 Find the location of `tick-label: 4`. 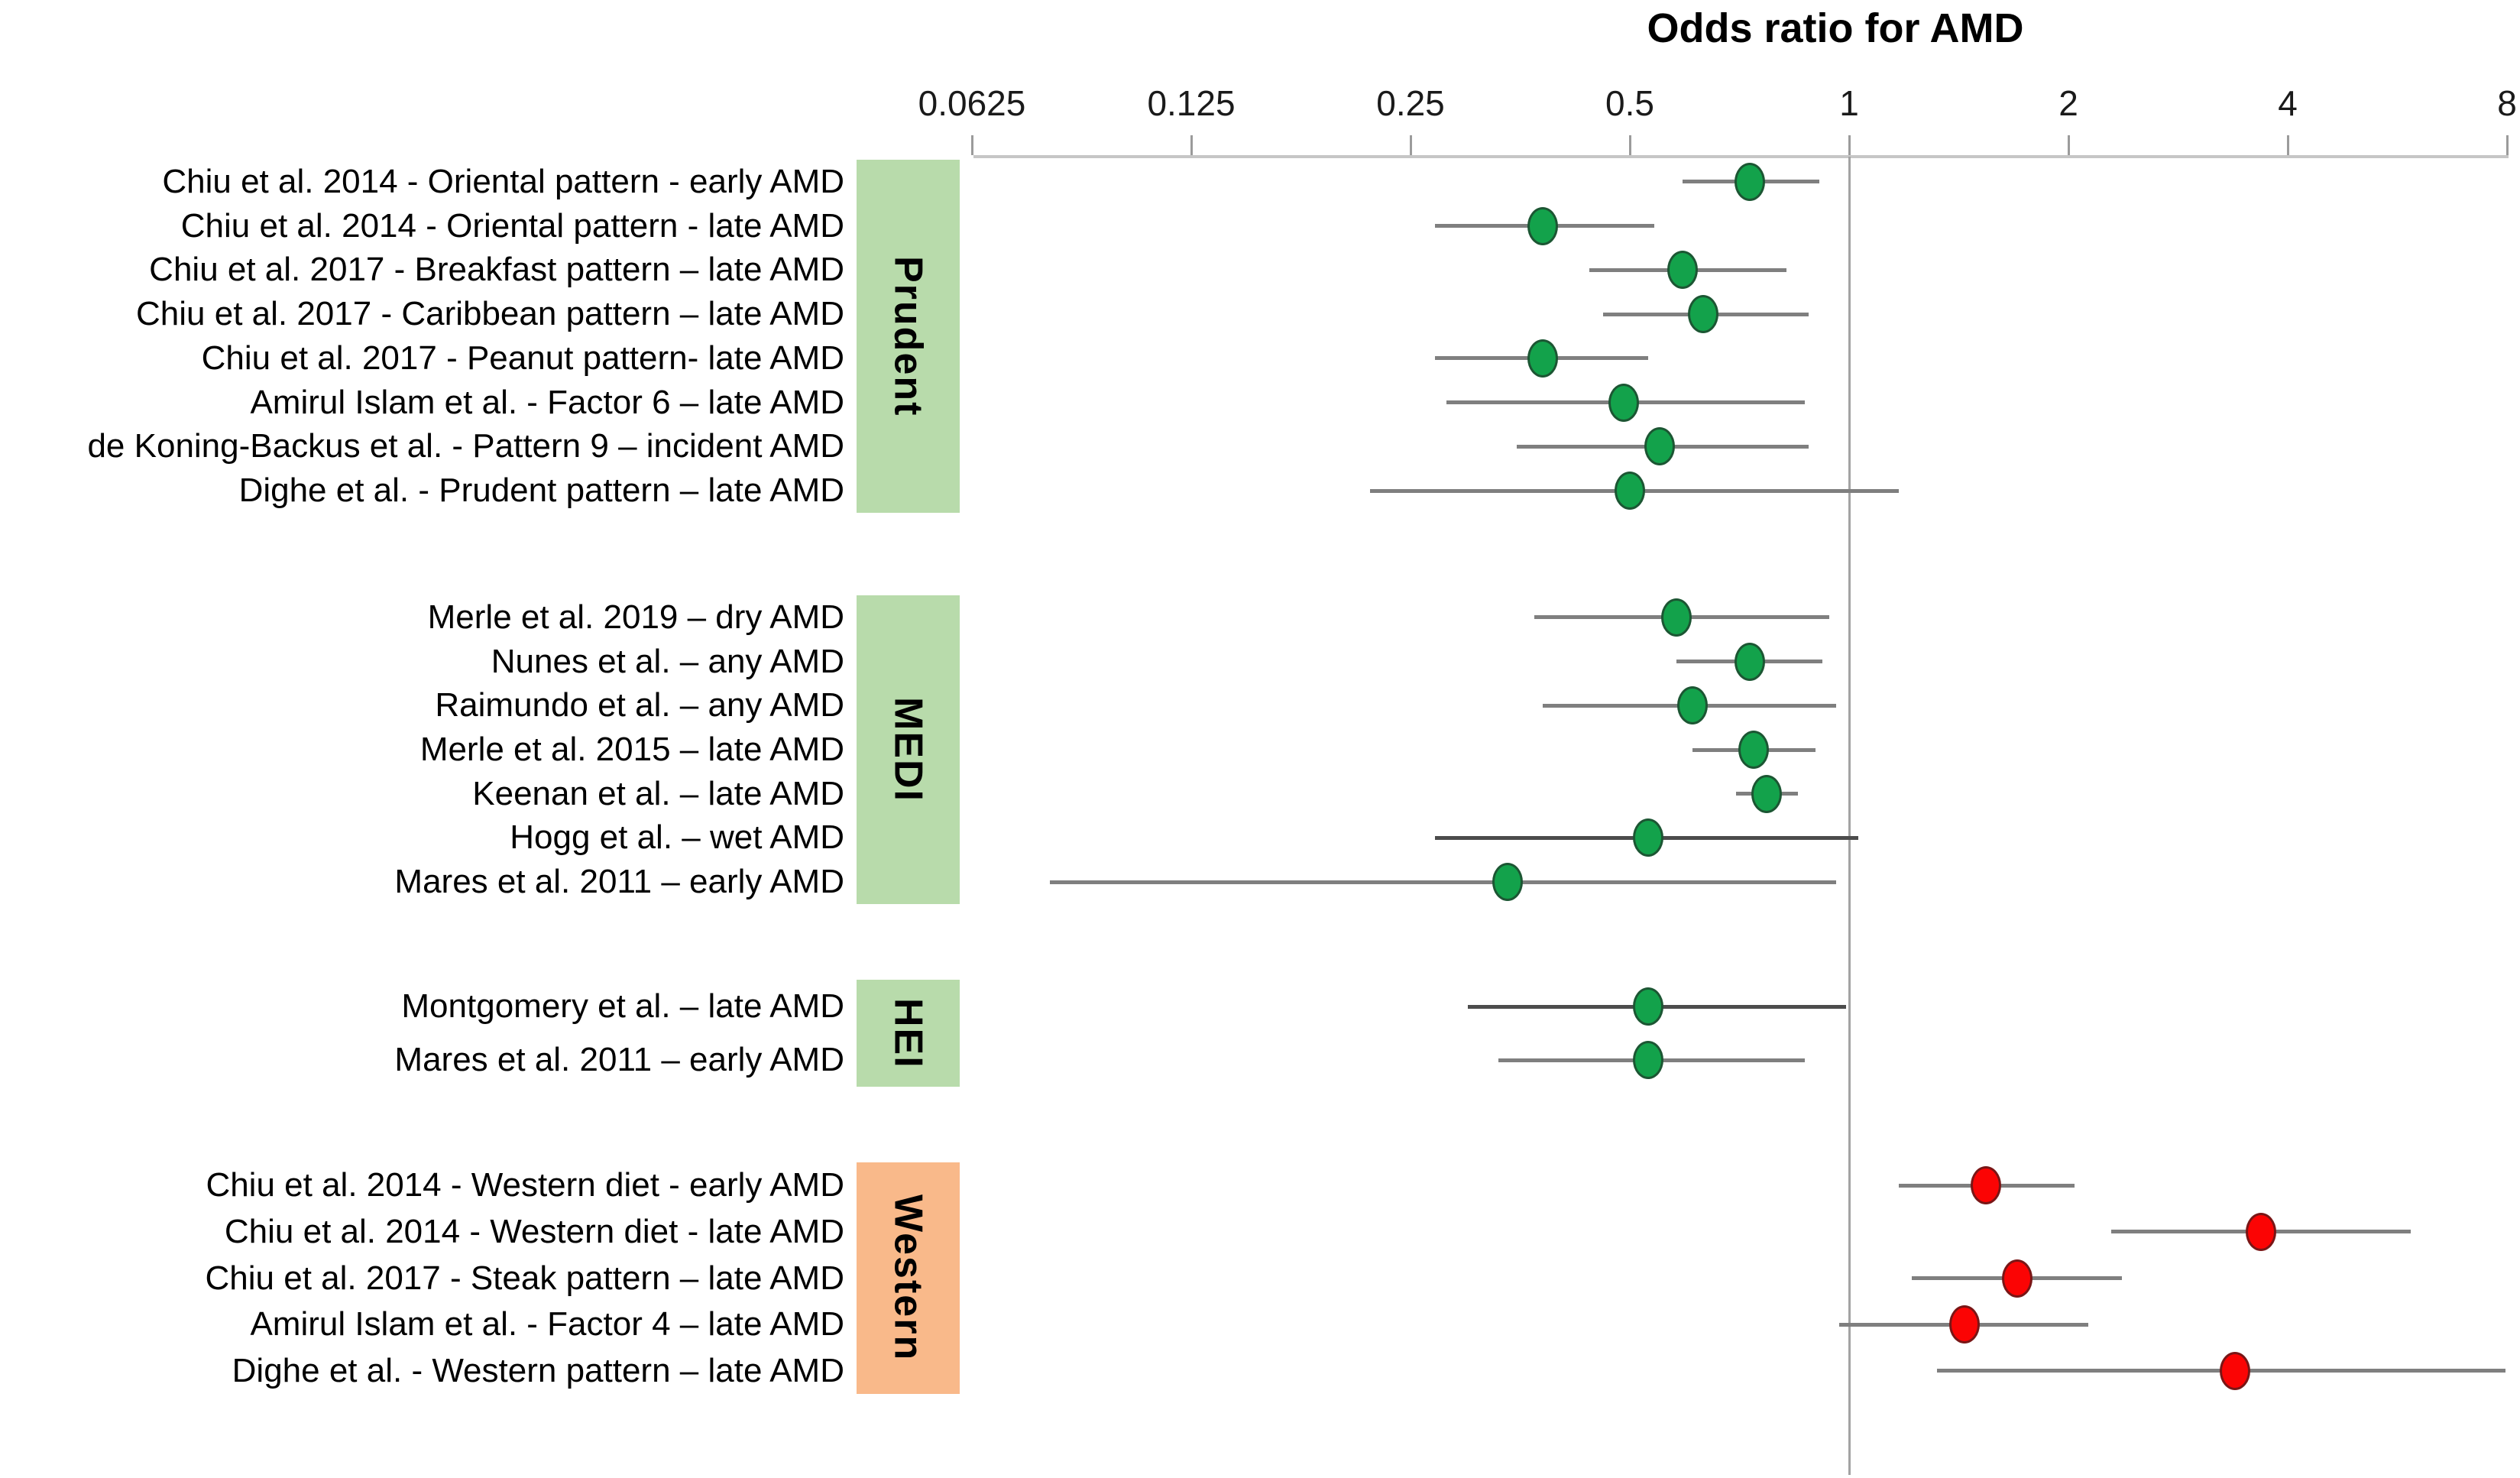

tick-label: 4 is located at coordinates (2288, 103).